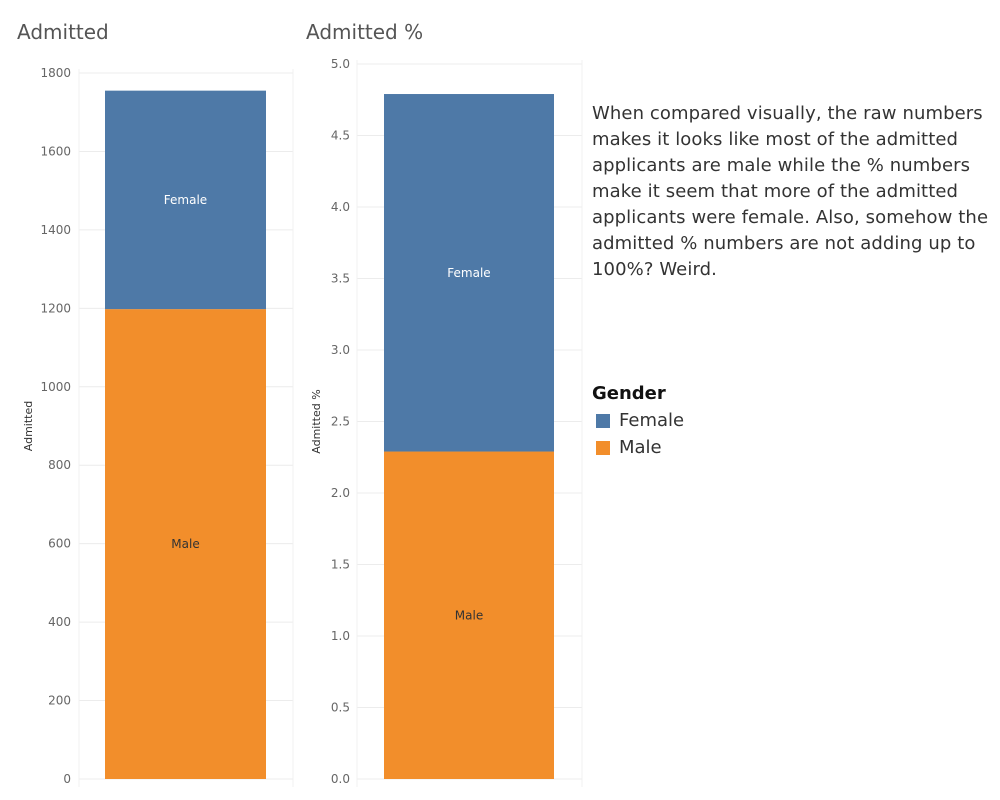  I want to click on chart-title-admitted-pct: Admitted %, so click(364, 32).